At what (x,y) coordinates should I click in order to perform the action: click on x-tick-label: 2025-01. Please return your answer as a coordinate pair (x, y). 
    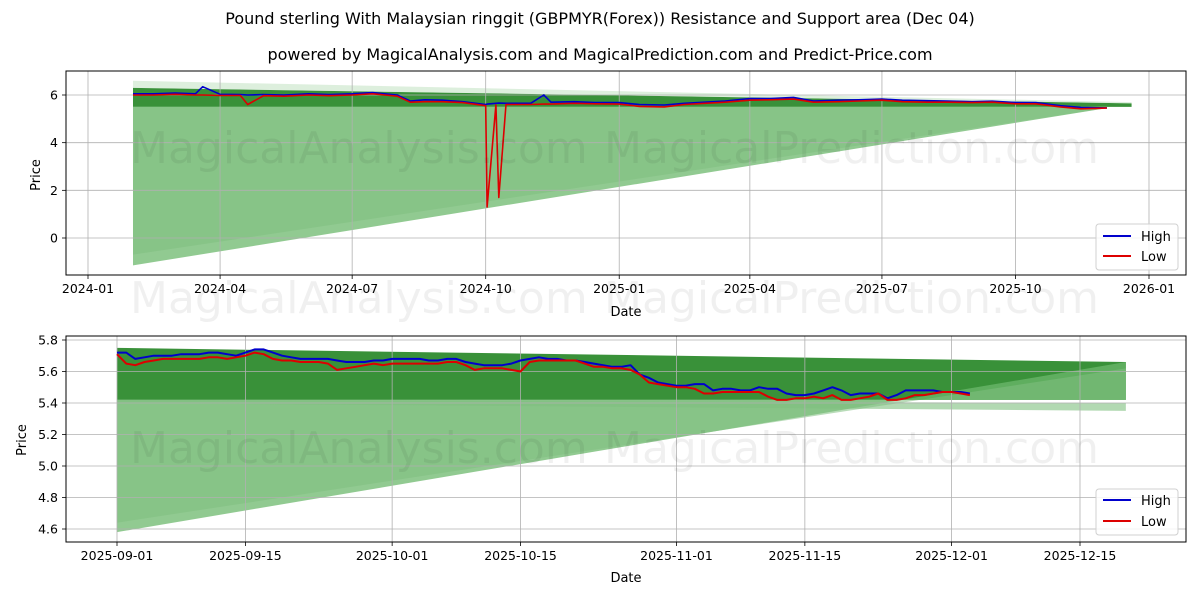
    Looking at the image, I should click on (619, 288).